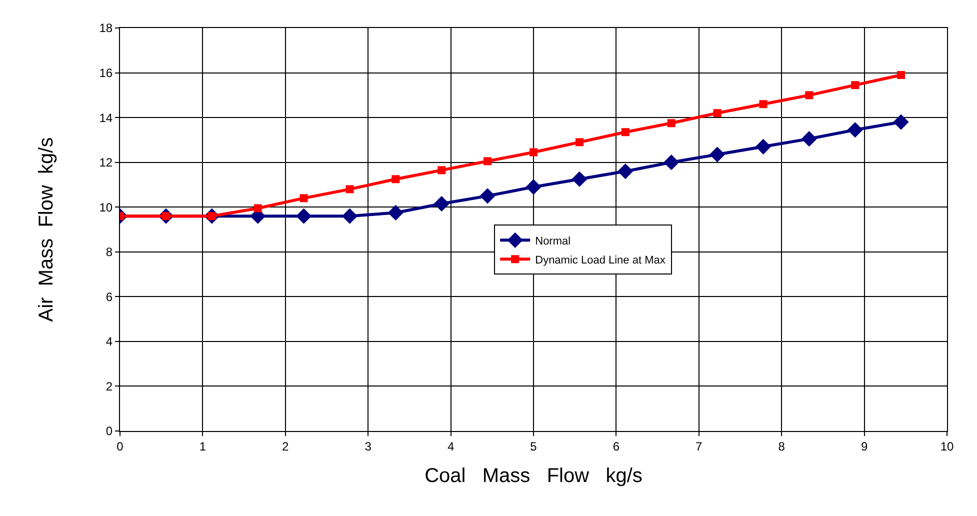 The image size is (977, 516). What do you see at coordinates (47, 229) in the screenshot?
I see `y-axis-title: Air Mass Flow kg/s` at bounding box center [47, 229].